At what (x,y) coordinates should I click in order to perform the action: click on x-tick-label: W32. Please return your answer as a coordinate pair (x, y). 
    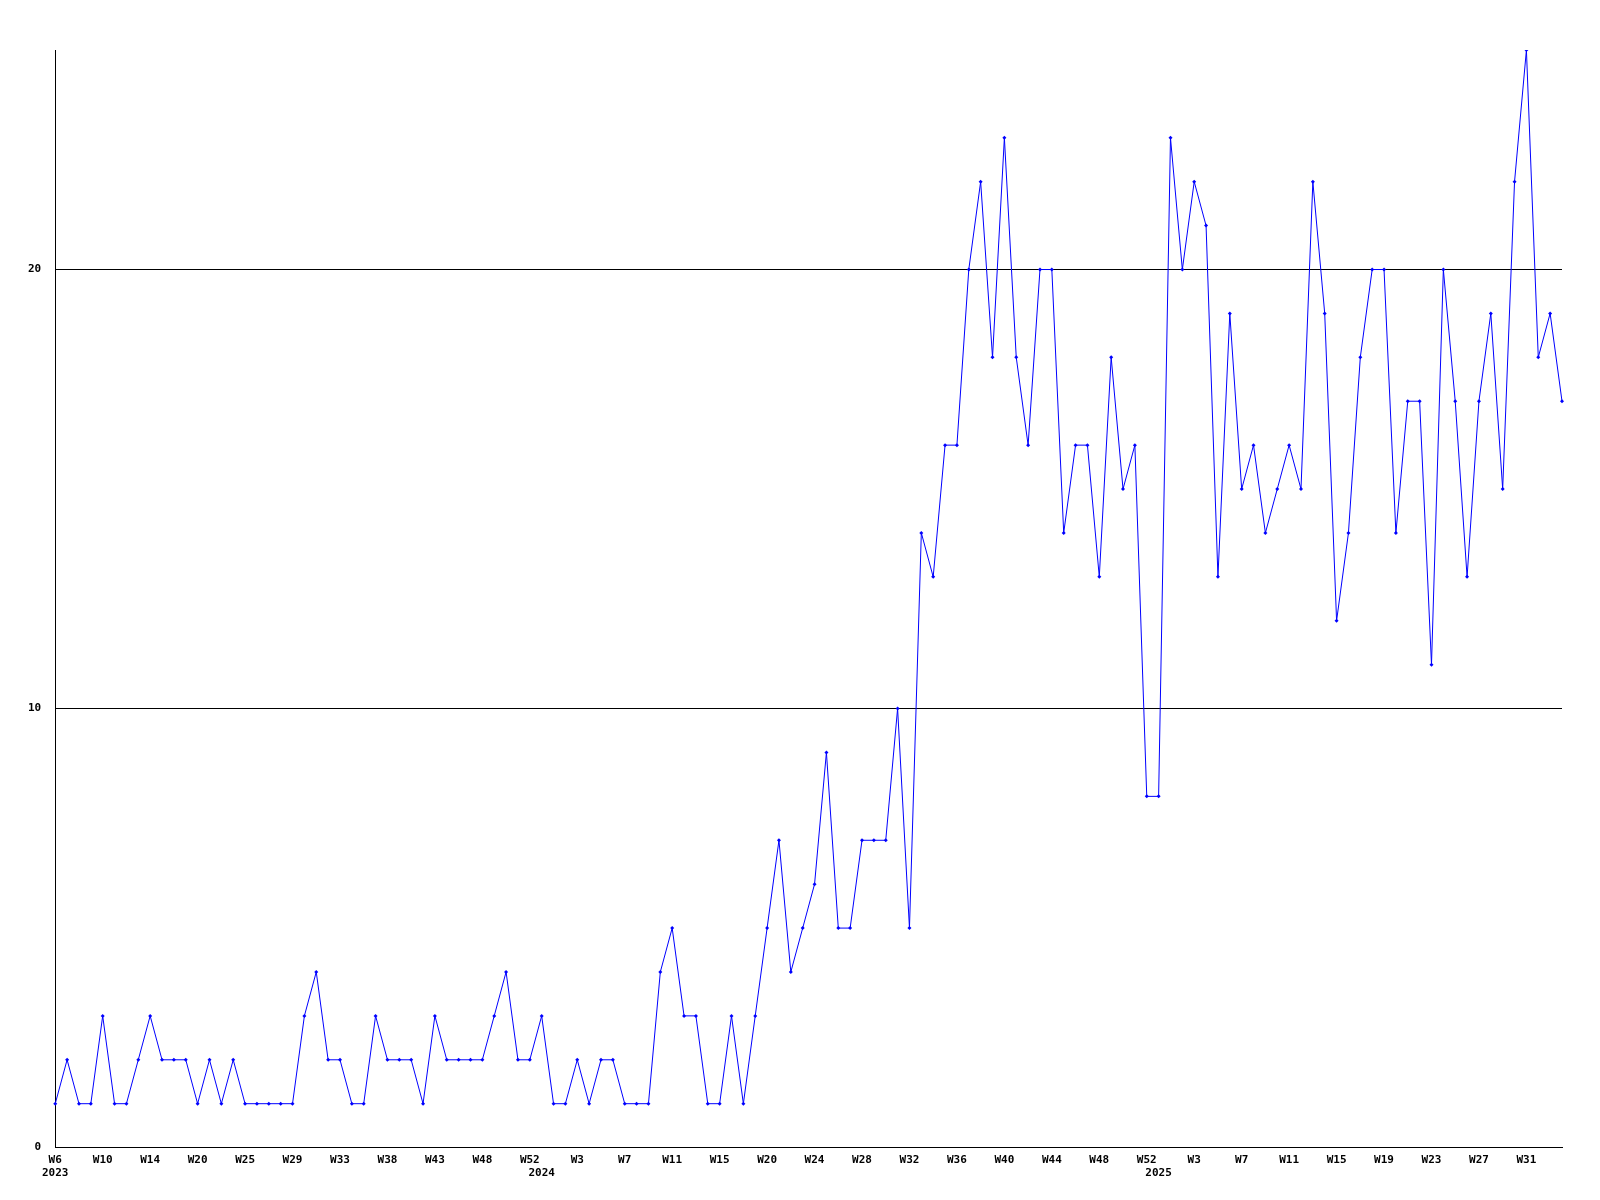
    Looking at the image, I should click on (909, 1160).